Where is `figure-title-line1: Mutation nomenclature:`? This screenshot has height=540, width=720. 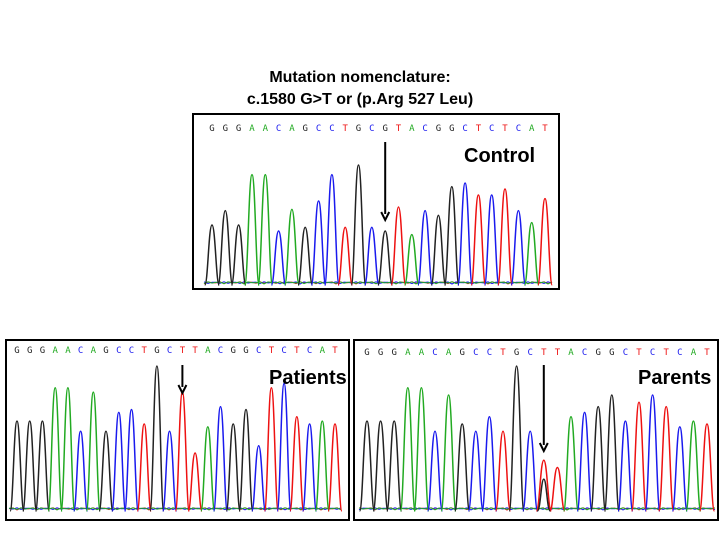 figure-title-line1: Mutation nomenclature: is located at coordinates (360, 77).